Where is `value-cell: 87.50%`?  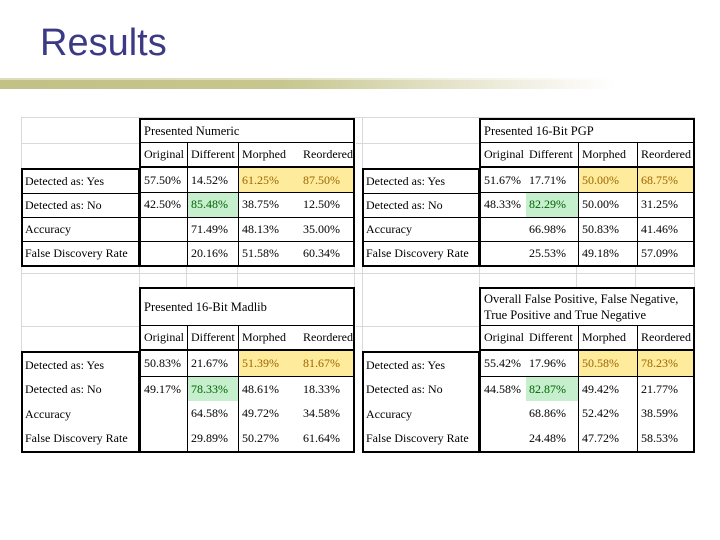 value-cell: 87.50% is located at coordinates (326, 180).